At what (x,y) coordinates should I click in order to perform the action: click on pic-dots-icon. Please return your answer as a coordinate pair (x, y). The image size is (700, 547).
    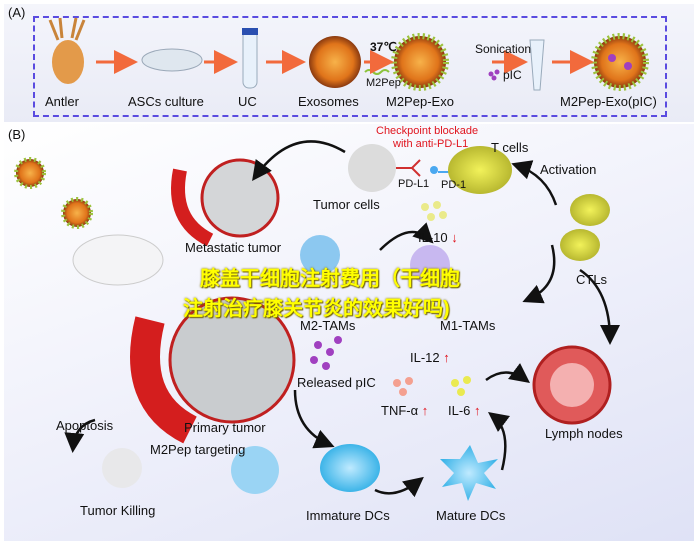
    Looking at the image, I should click on (494, 75).